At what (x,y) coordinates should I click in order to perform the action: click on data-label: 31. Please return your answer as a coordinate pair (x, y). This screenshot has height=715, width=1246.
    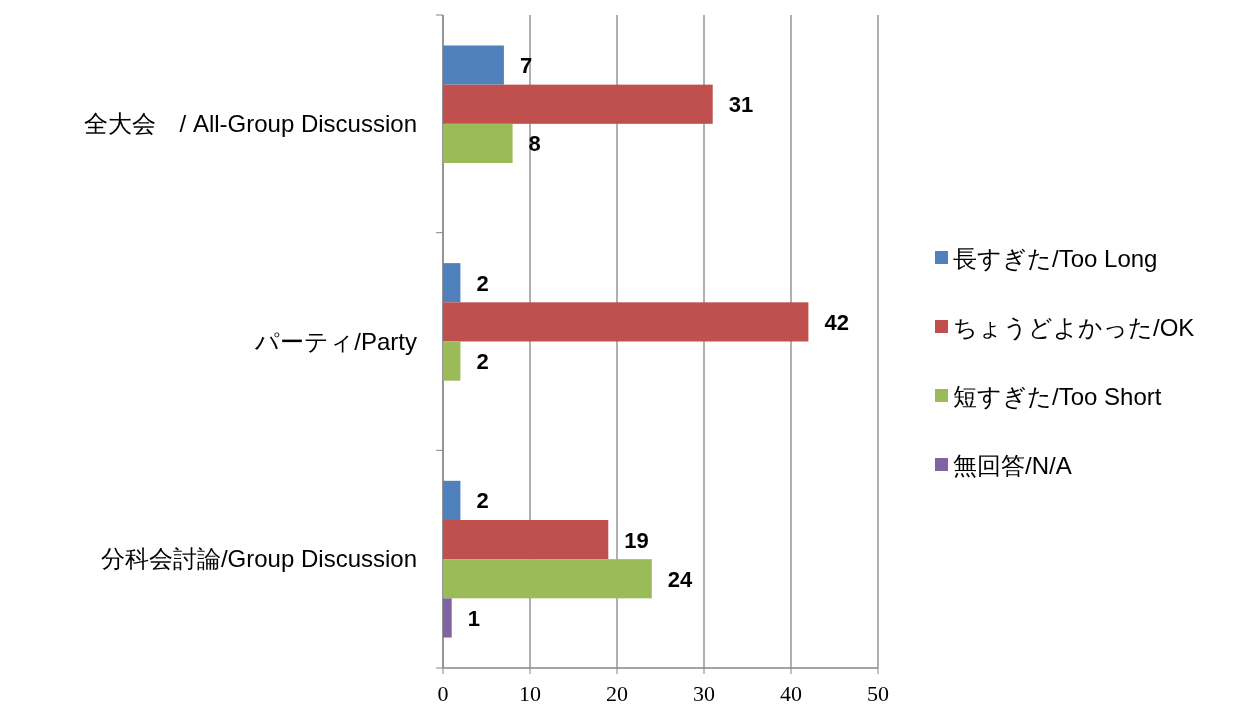
    Looking at the image, I should click on (741, 105).